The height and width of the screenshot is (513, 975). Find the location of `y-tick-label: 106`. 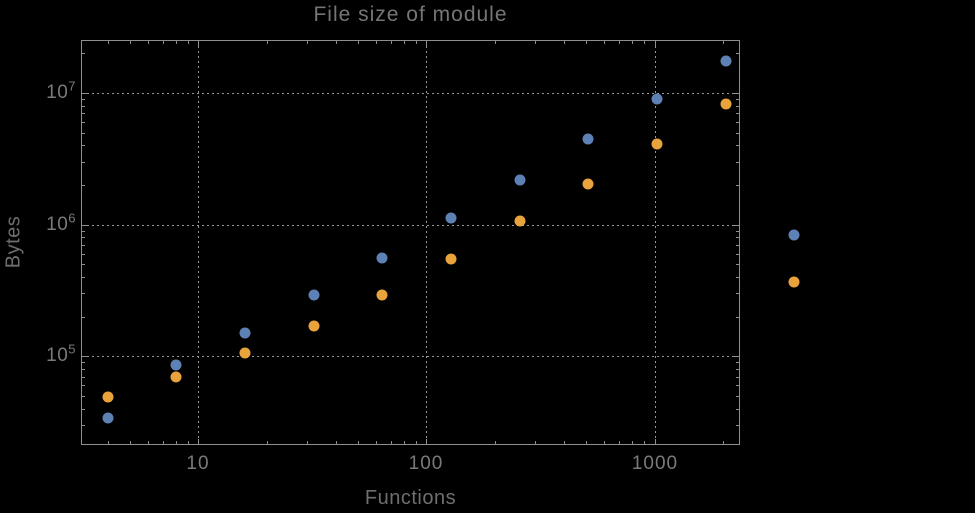

y-tick-label: 106 is located at coordinates (61, 222).